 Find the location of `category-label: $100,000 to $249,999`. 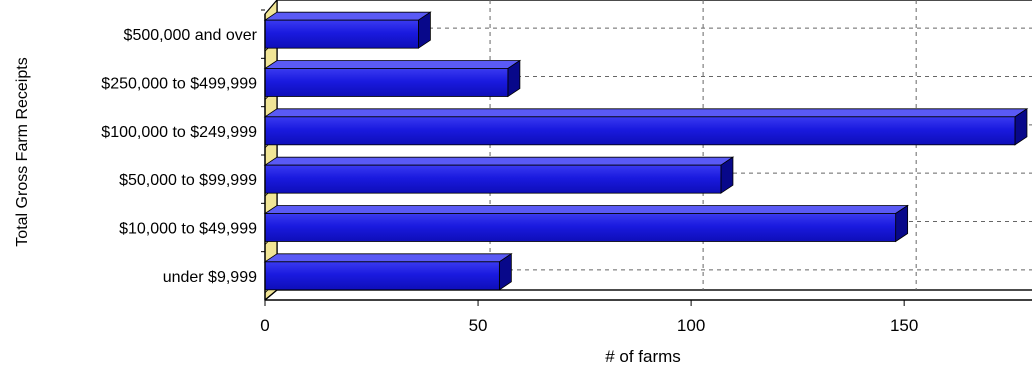

category-label: $100,000 to $249,999 is located at coordinates (179, 132).